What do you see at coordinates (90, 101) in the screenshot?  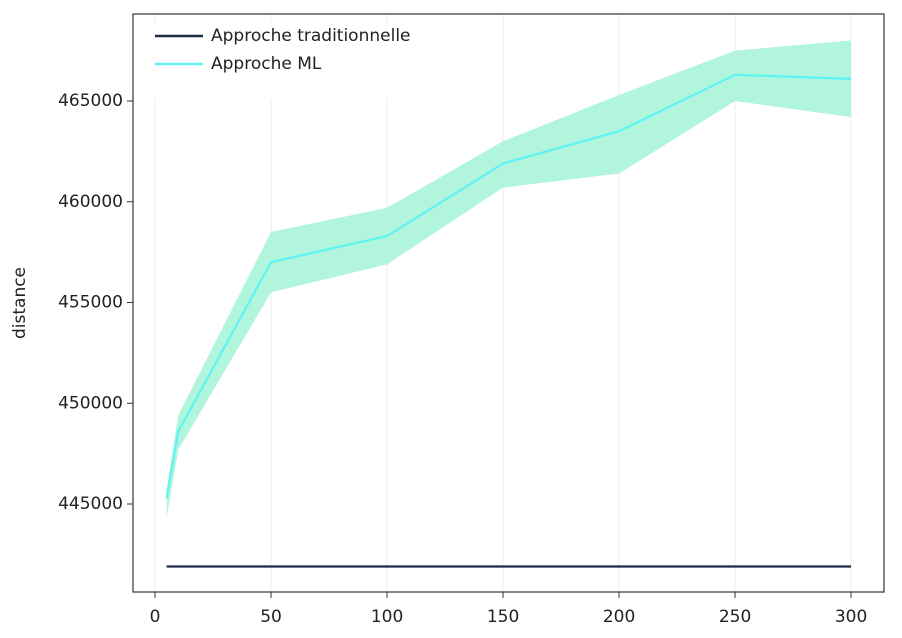 I see `y-tick-label: 465000` at bounding box center [90, 101].